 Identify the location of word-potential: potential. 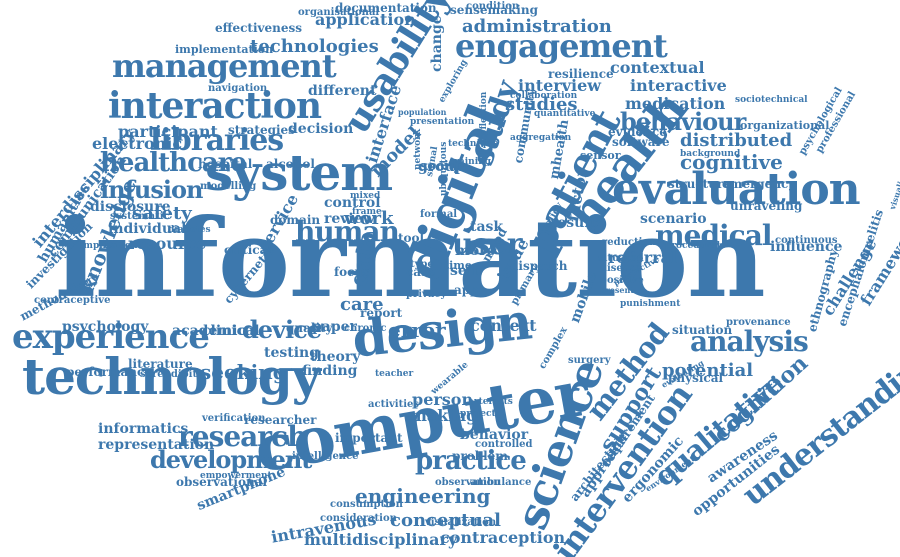
(708, 370).